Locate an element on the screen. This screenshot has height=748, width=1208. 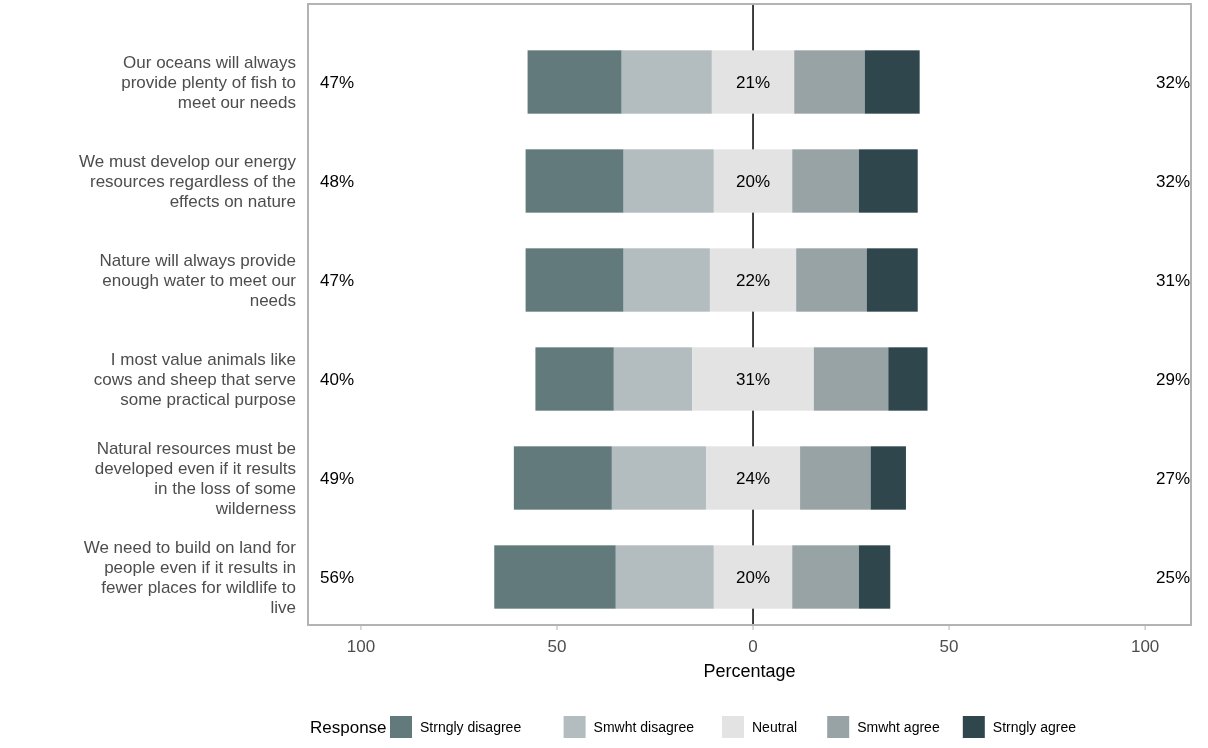
x-tick-label: 0 is located at coordinates (753, 646).